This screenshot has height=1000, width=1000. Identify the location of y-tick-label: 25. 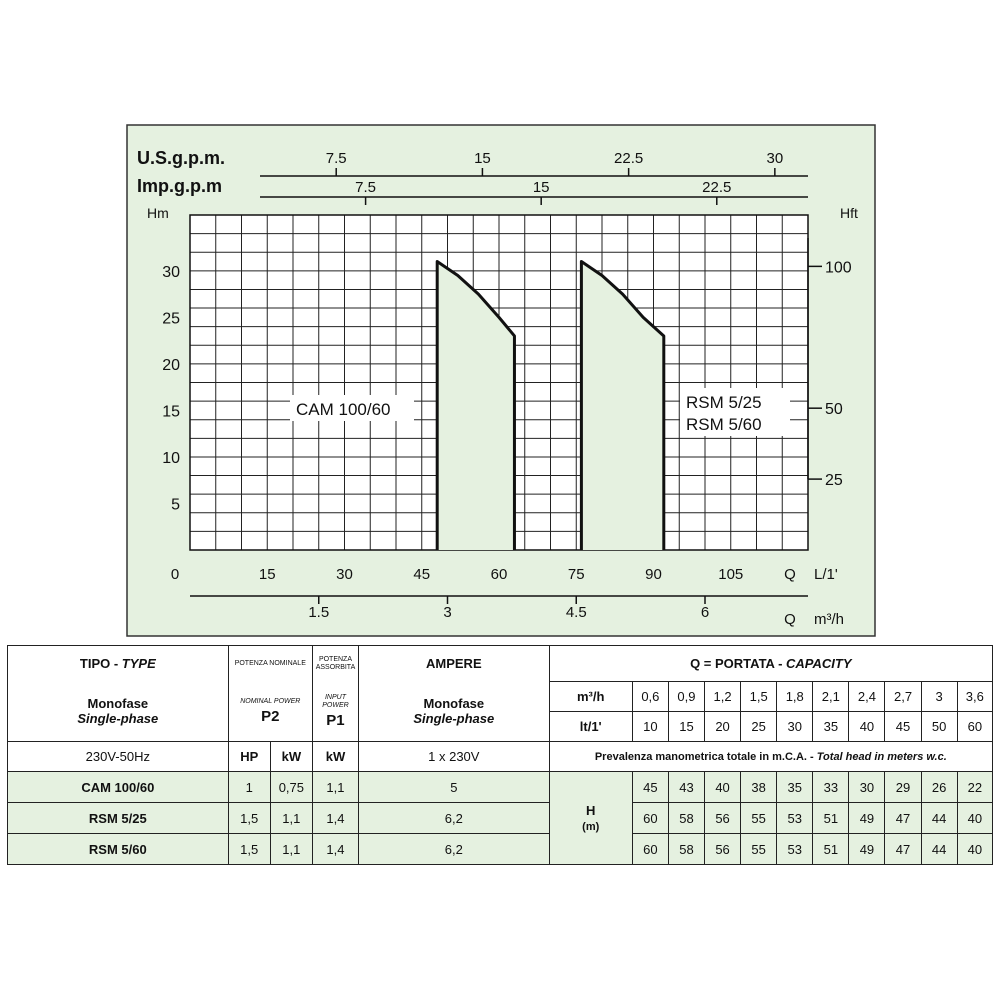
(171, 318).